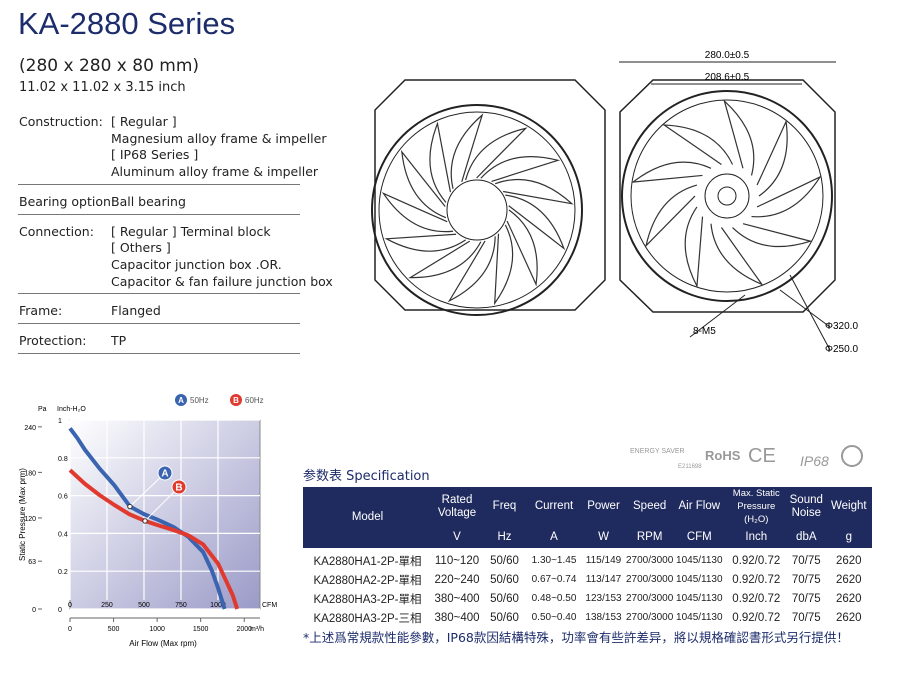  I want to click on legend-marker, so click(181, 400).